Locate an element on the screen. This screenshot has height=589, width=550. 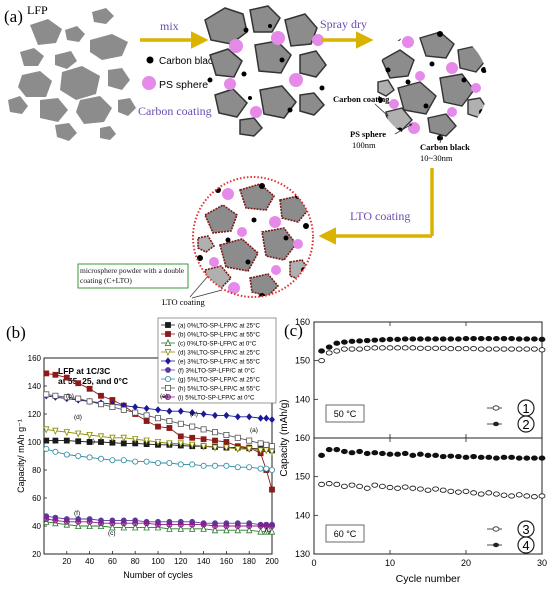
spray-dried-microsphere is located at coordinates (432, 85).